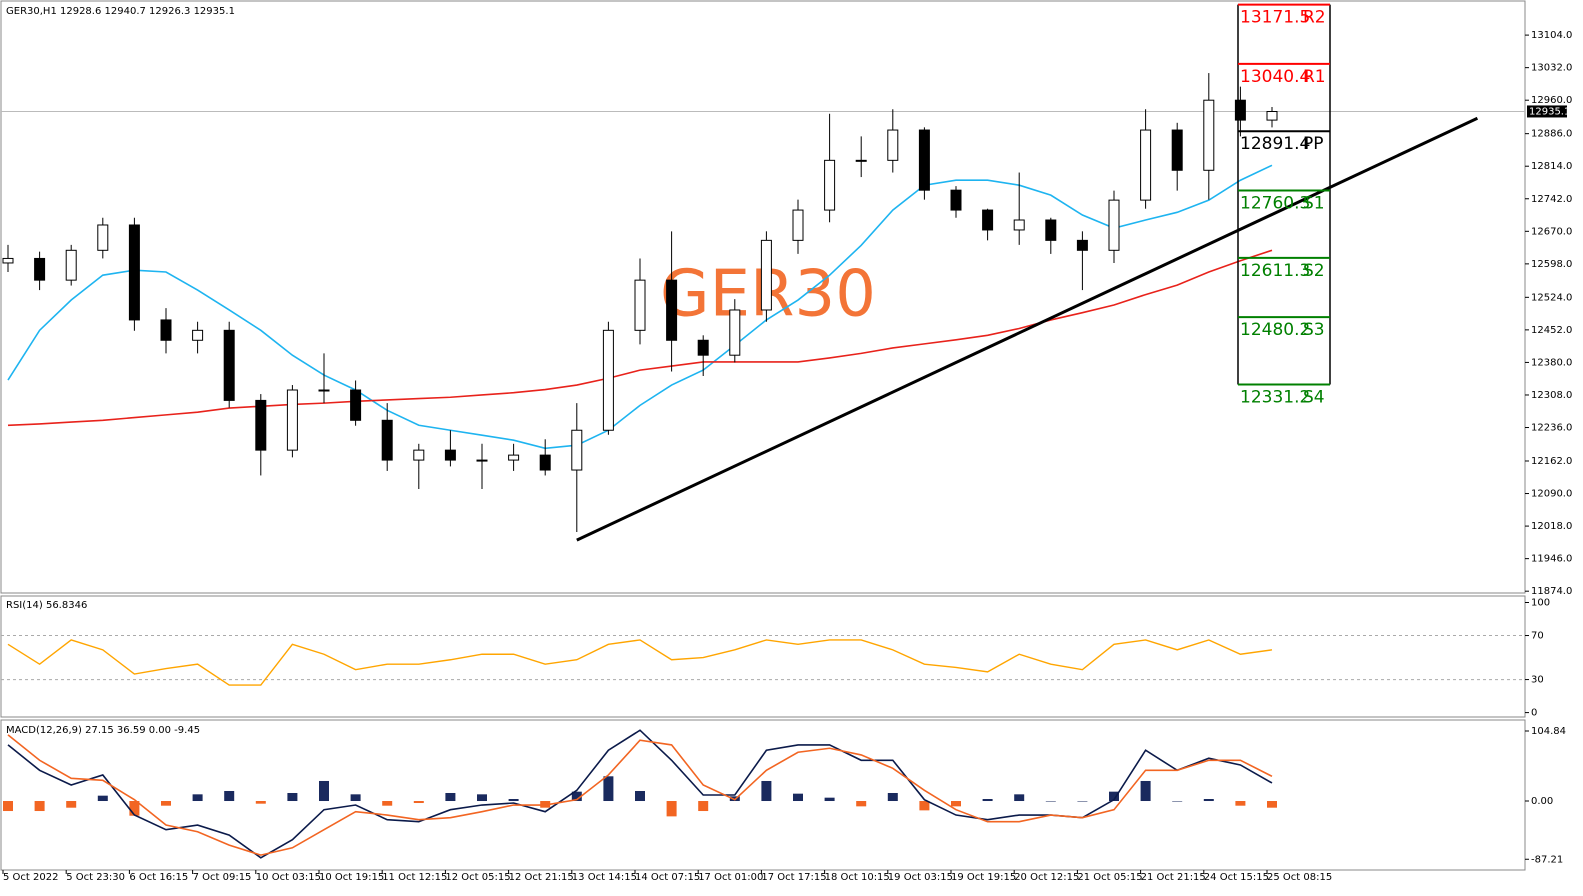 This screenshot has width=1583, height=896. What do you see at coordinates (1313, 144) in the screenshot?
I see `pivot-label: PP` at bounding box center [1313, 144].